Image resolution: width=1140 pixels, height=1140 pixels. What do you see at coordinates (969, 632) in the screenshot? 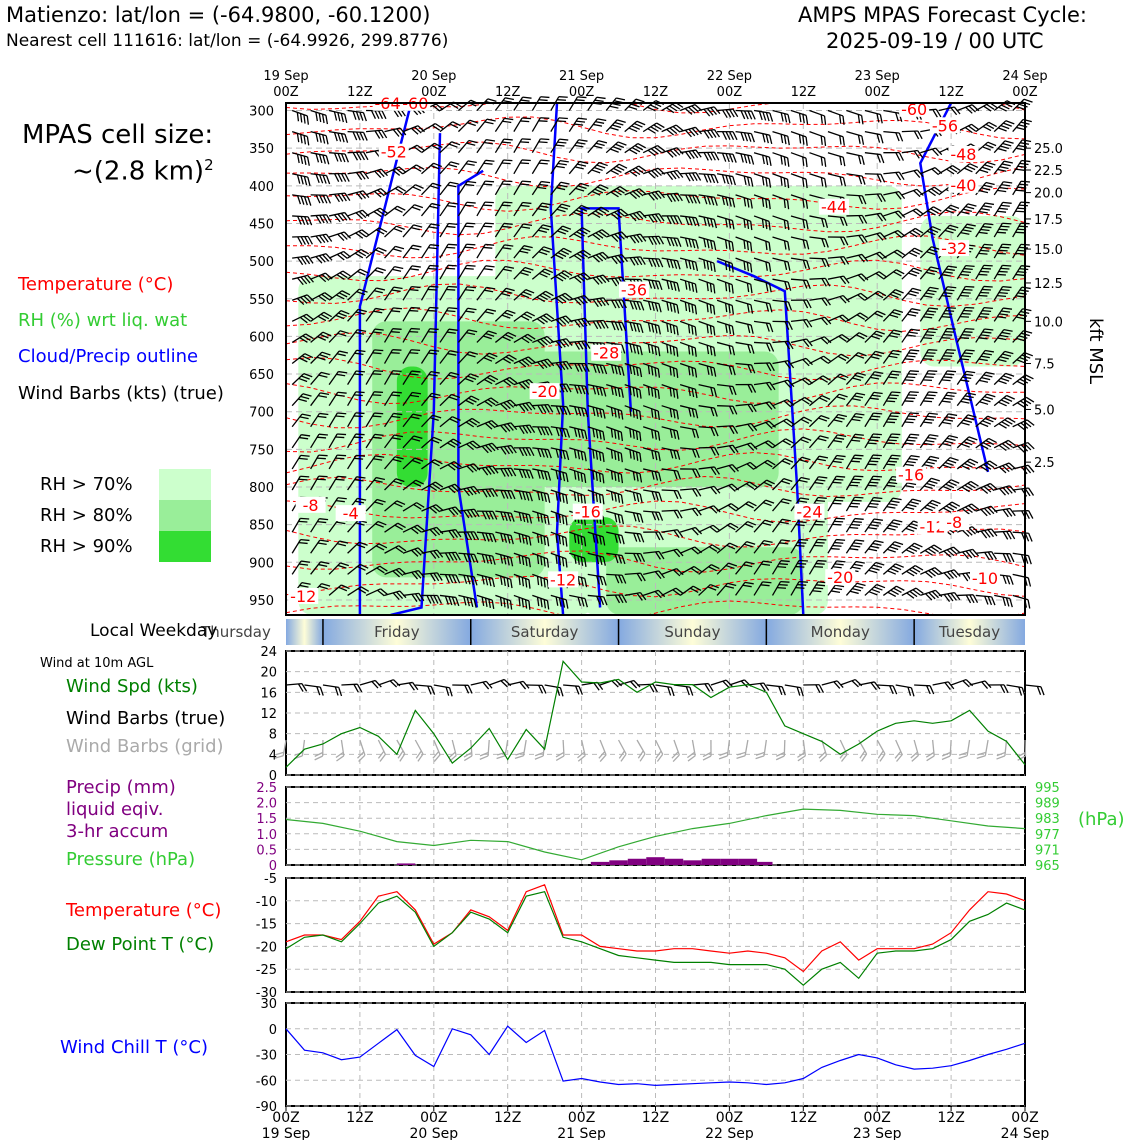
I see `weekday-segment` at bounding box center [969, 632].